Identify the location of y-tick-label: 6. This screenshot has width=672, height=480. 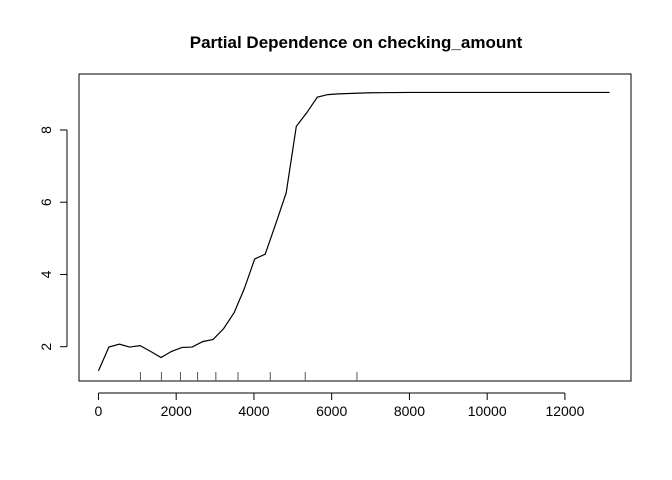
(46, 202).